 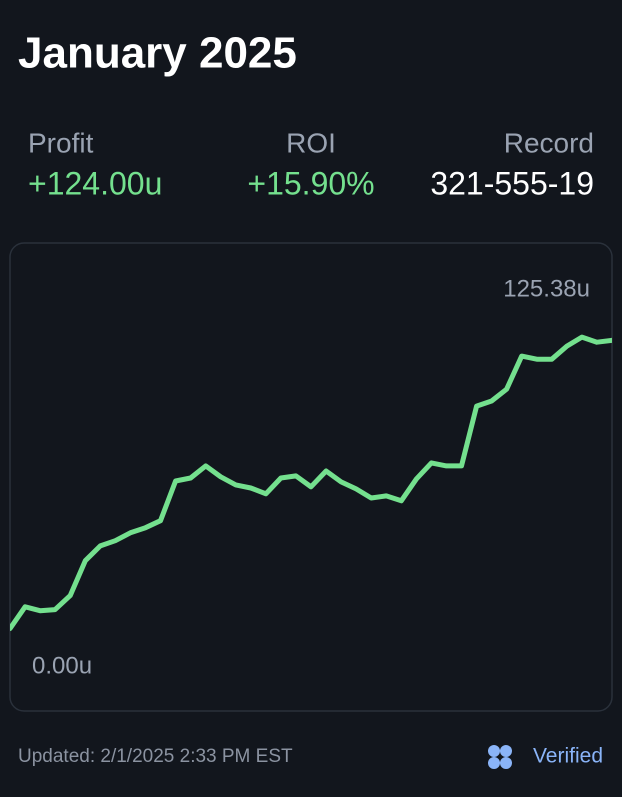 What do you see at coordinates (61, 142) in the screenshot?
I see `stat-label: Profit` at bounding box center [61, 142].